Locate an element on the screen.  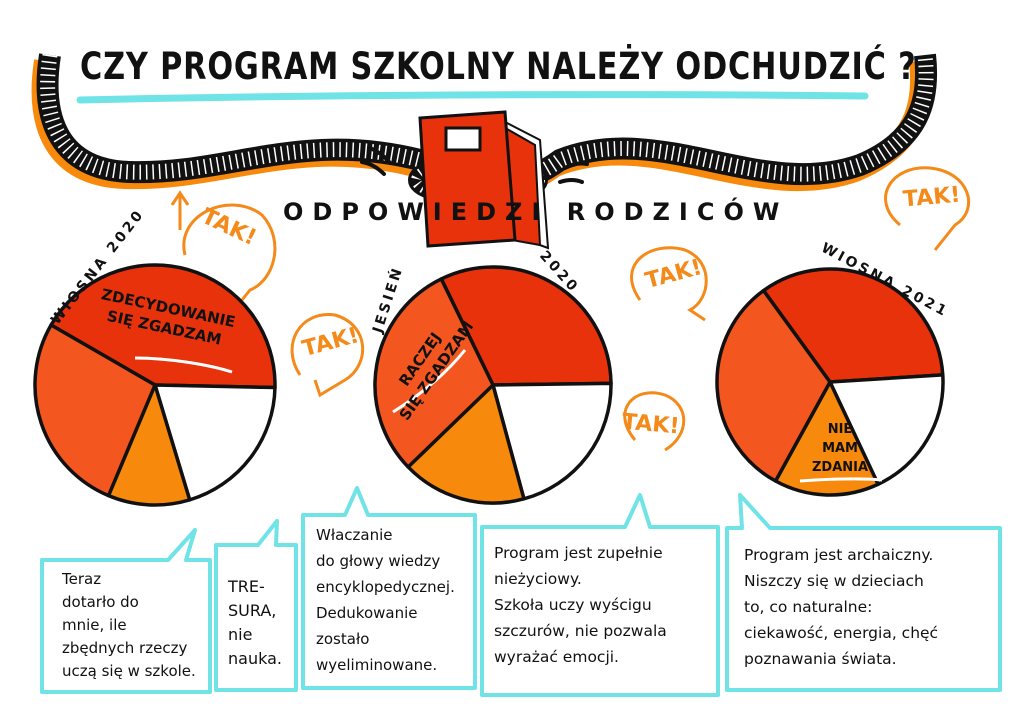
pie3-slice-other is located at coordinates (886, 429).